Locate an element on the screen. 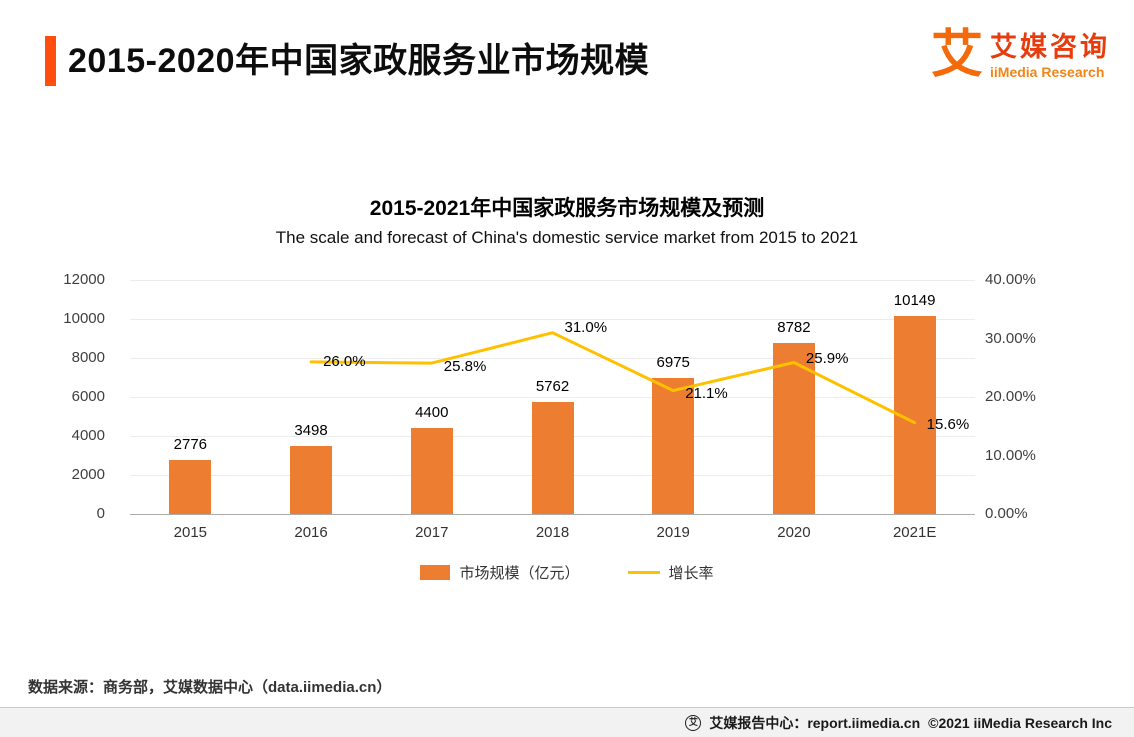  left-axis-tick: 4000 is located at coordinates (88, 435).